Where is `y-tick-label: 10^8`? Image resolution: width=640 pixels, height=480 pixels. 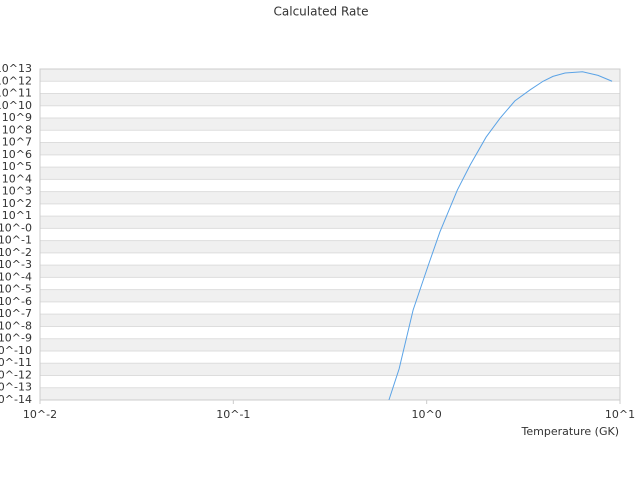 y-tick-label: 10^8 is located at coordinates (17, 129).